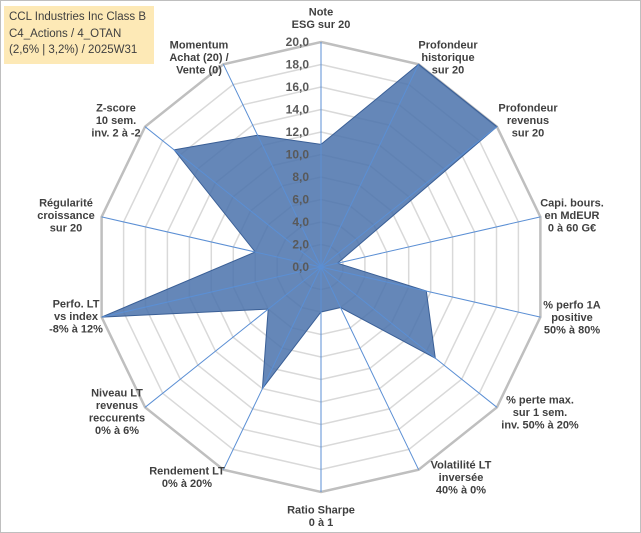 The height and width of the screenshot is (533, 641). I want to click on category-label: Capi. bours. en MdEUR 0 à 60 G€, so click(572, 216).